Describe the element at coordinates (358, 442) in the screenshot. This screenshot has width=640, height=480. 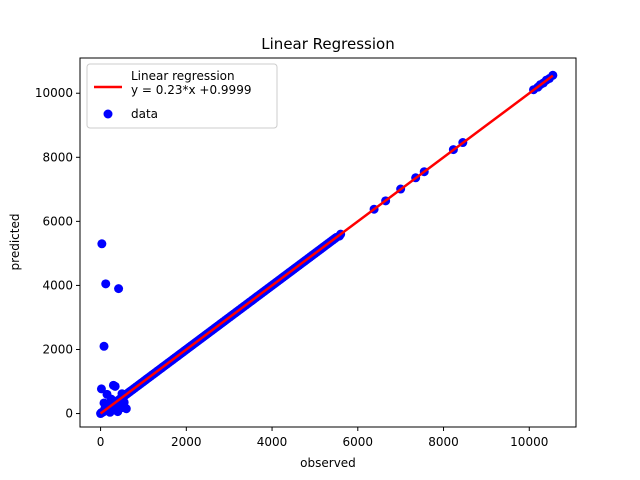
I see `x-tick-label: 6000` at that location.